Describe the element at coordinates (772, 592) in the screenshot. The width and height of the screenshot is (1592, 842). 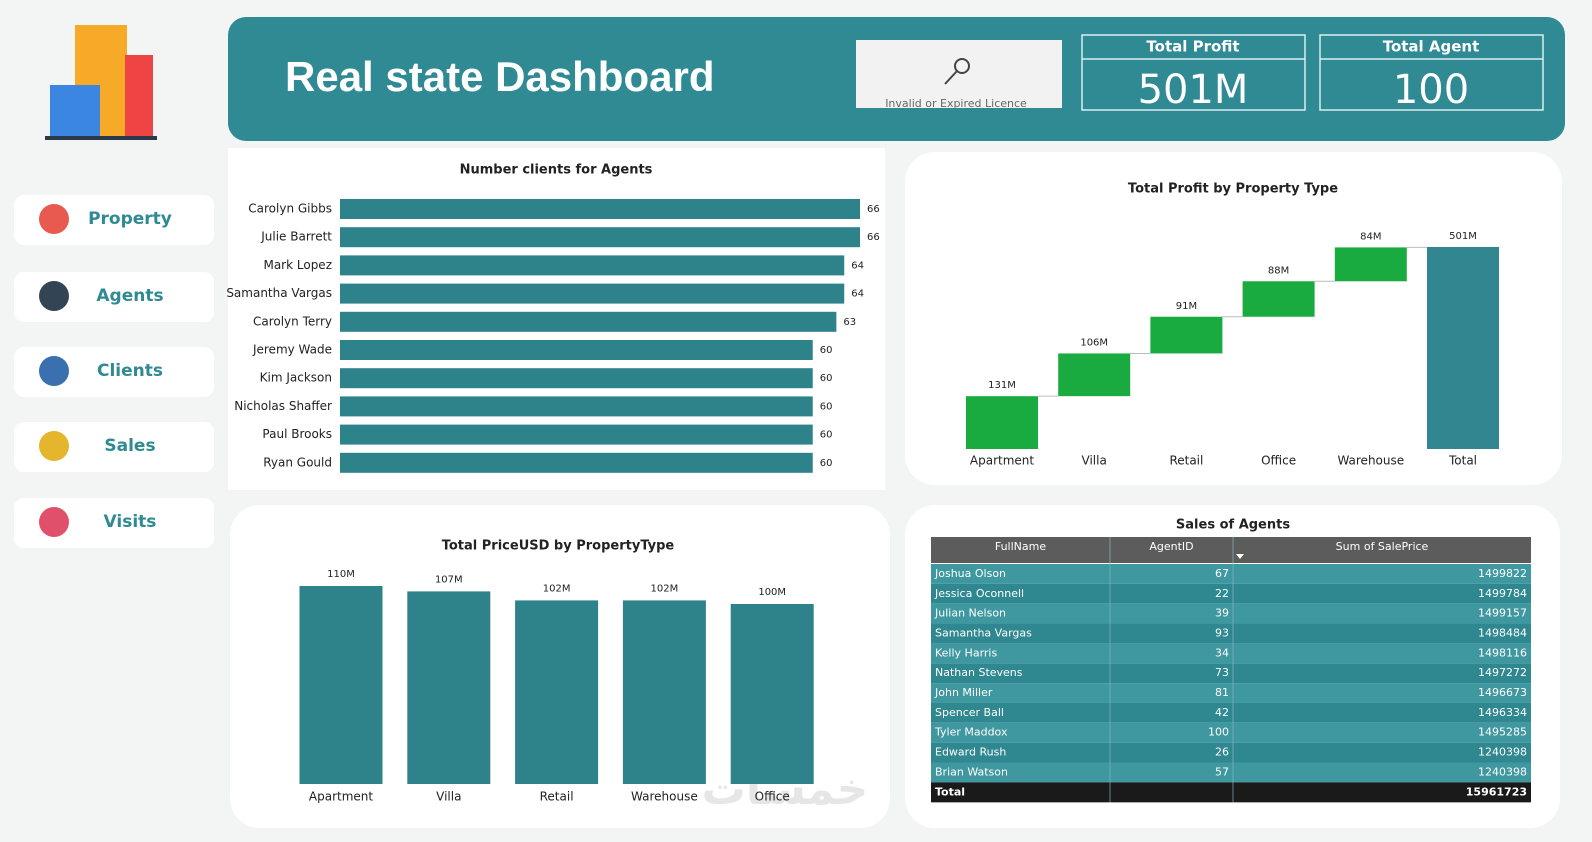
I see `data-label: 100M` at that location.